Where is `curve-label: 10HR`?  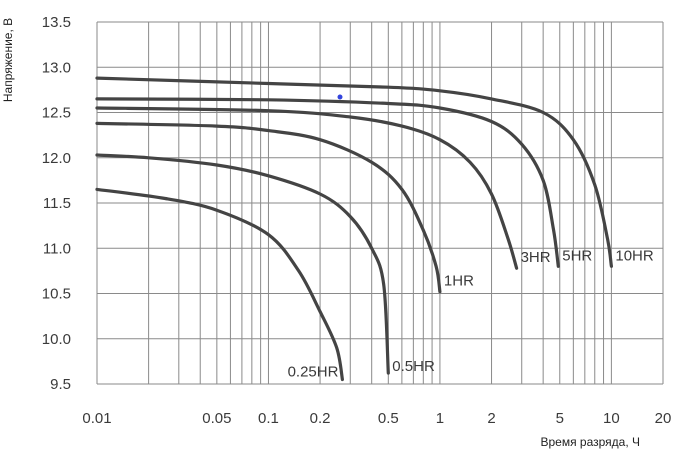 curve-label: 10HR is located at coordinates (634, 255).